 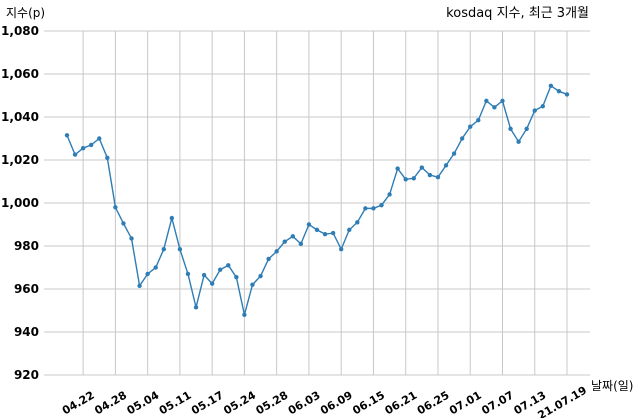 I want to click on x-tick-label: 05.04, so click(x=143, y=402).